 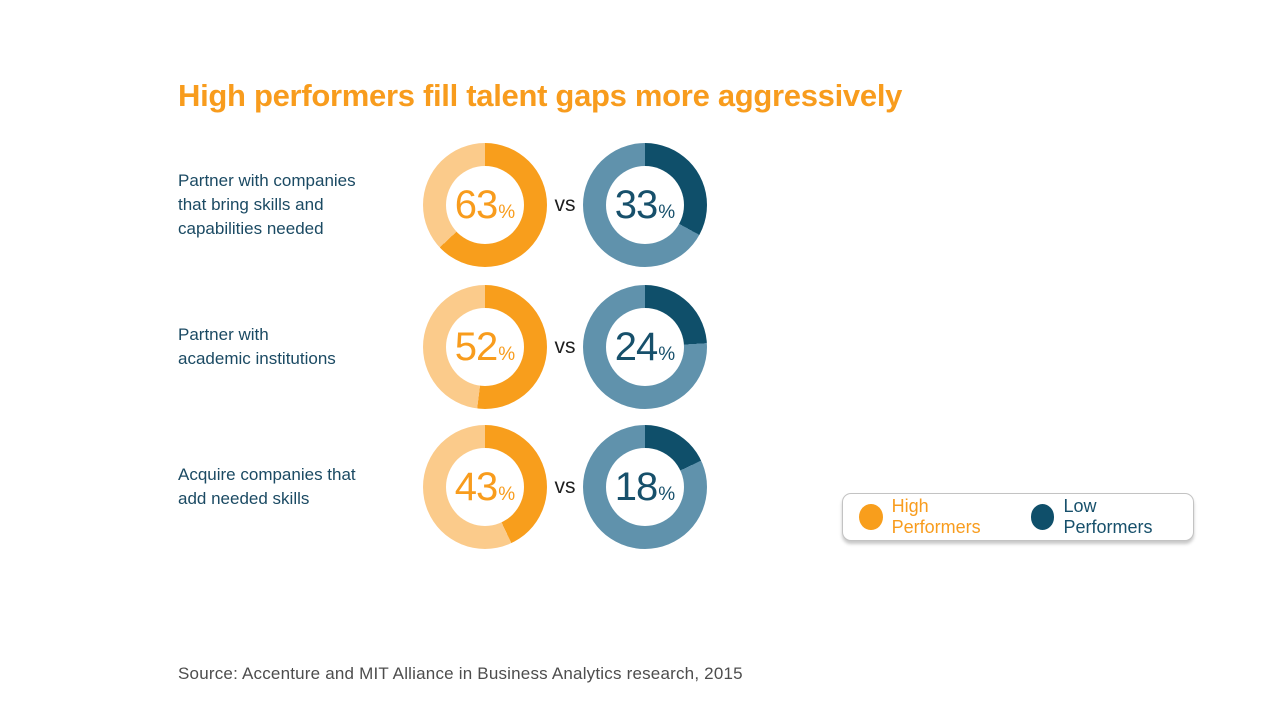 What do you see at coordinates (1042, 517) in the screenshot?
I see `low-performers-dot-icon` at bounding box center [1042, 517].